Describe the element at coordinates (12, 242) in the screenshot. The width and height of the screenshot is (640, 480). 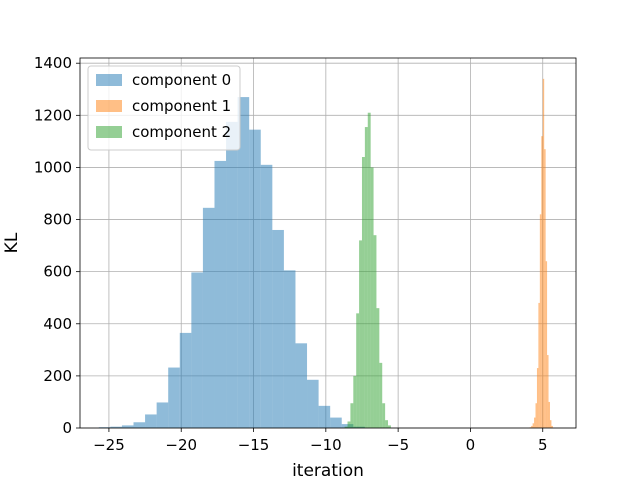
I see `y-axis-title: KL` at that location.